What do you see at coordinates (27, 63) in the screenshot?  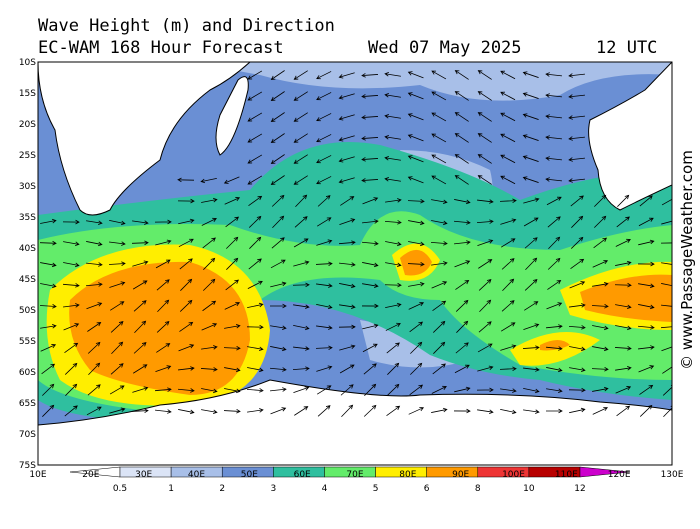 I see `lat-label: 10S` at bounding box center [27, 63].